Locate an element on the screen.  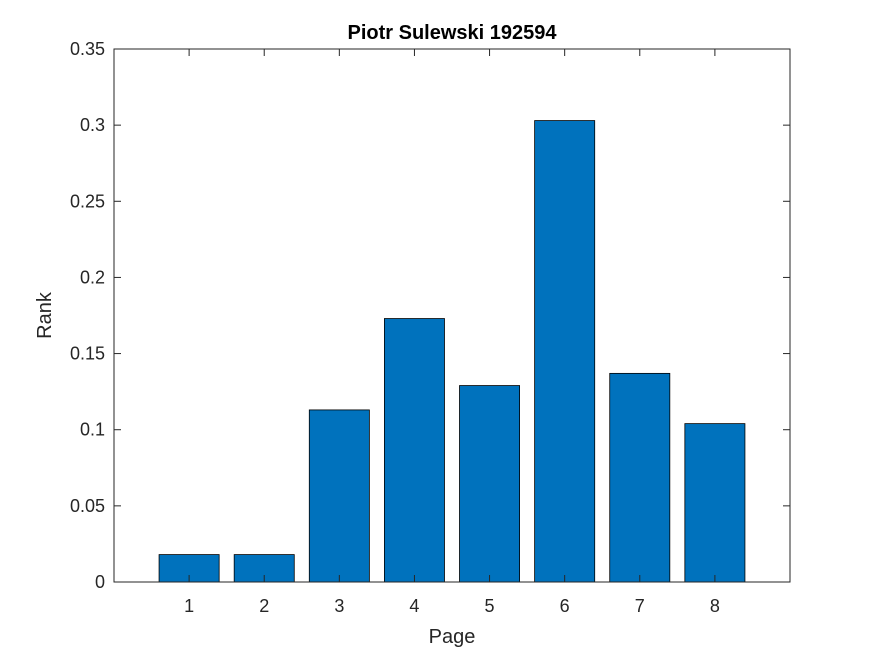
y-tick-label: 0.25 is located at coordinates (87, 201).